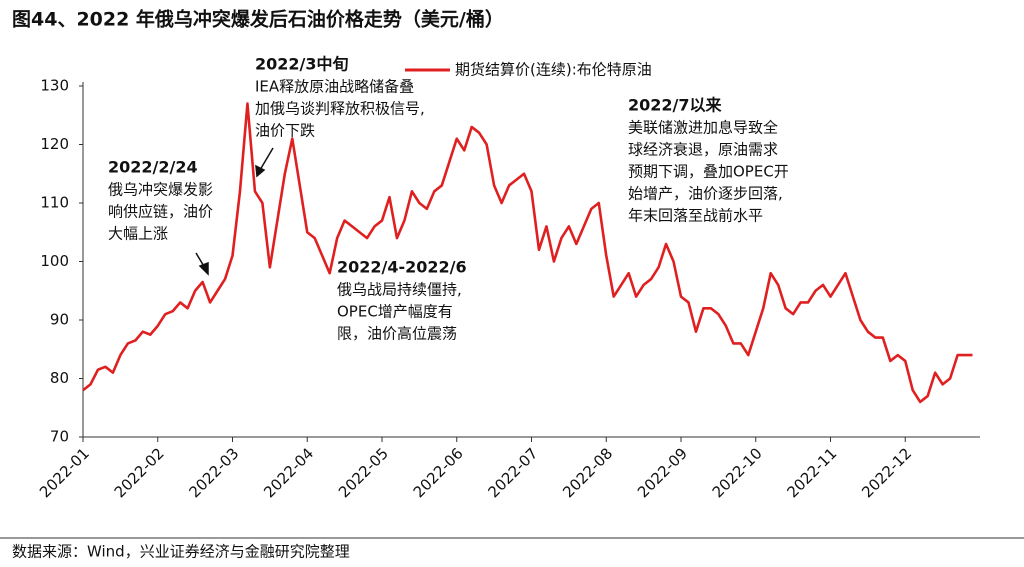 The height and width of the screenshot is (567, 1024). What do you see at coordinates (402, 267) in the screenshot?
I see `annotation-title: 2022/4-2022/6` at bounding box center [402, 267].